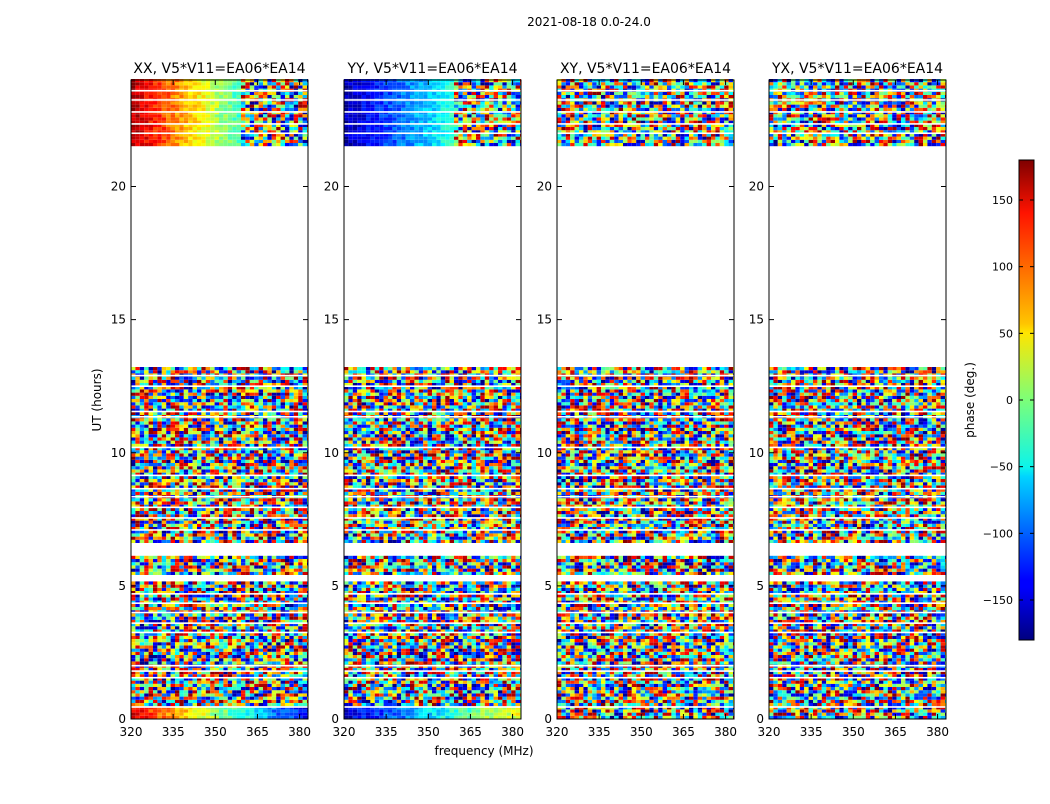 The image size is (1050, 804). What do you see at coordinates (857, 69) in the screenshot?
I see `panel-title: YX, V5*V11=EA06*EA14` at bounding box center [857, 69].